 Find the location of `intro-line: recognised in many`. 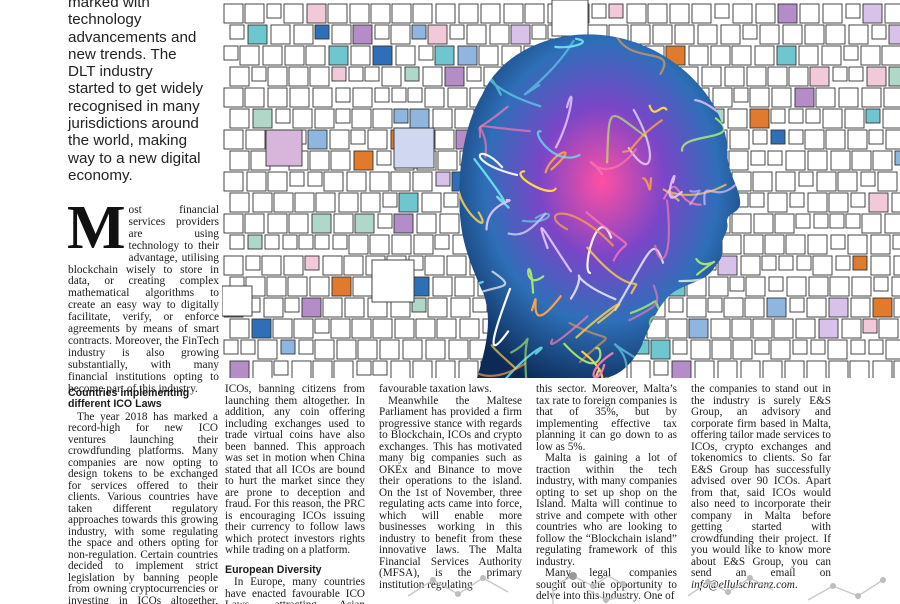

intro-line: recognised in many is located at coordinates (134, 106).